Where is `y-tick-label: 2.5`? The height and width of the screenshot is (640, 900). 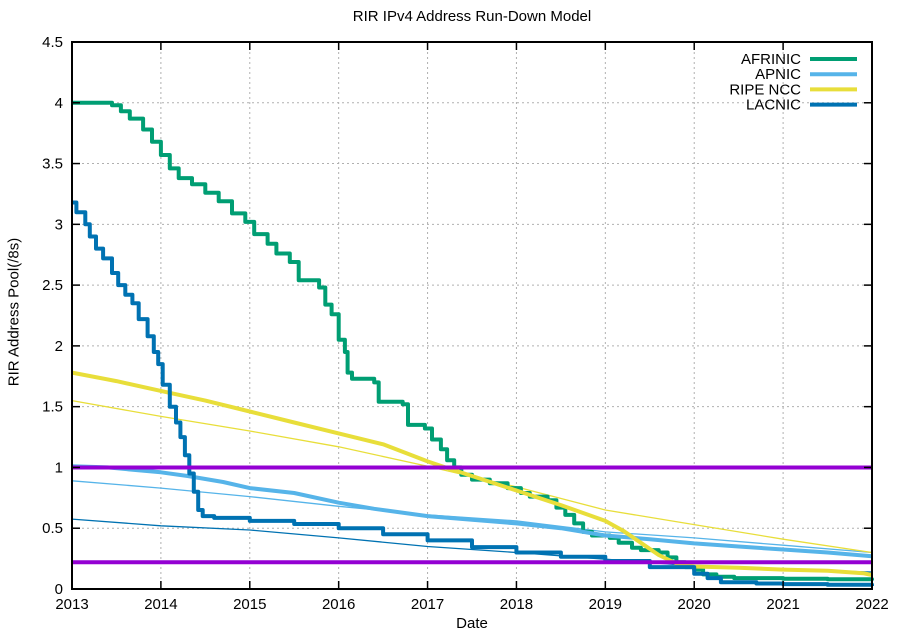 y-tick-label: 2.5 is located at coordinates (52, 285).